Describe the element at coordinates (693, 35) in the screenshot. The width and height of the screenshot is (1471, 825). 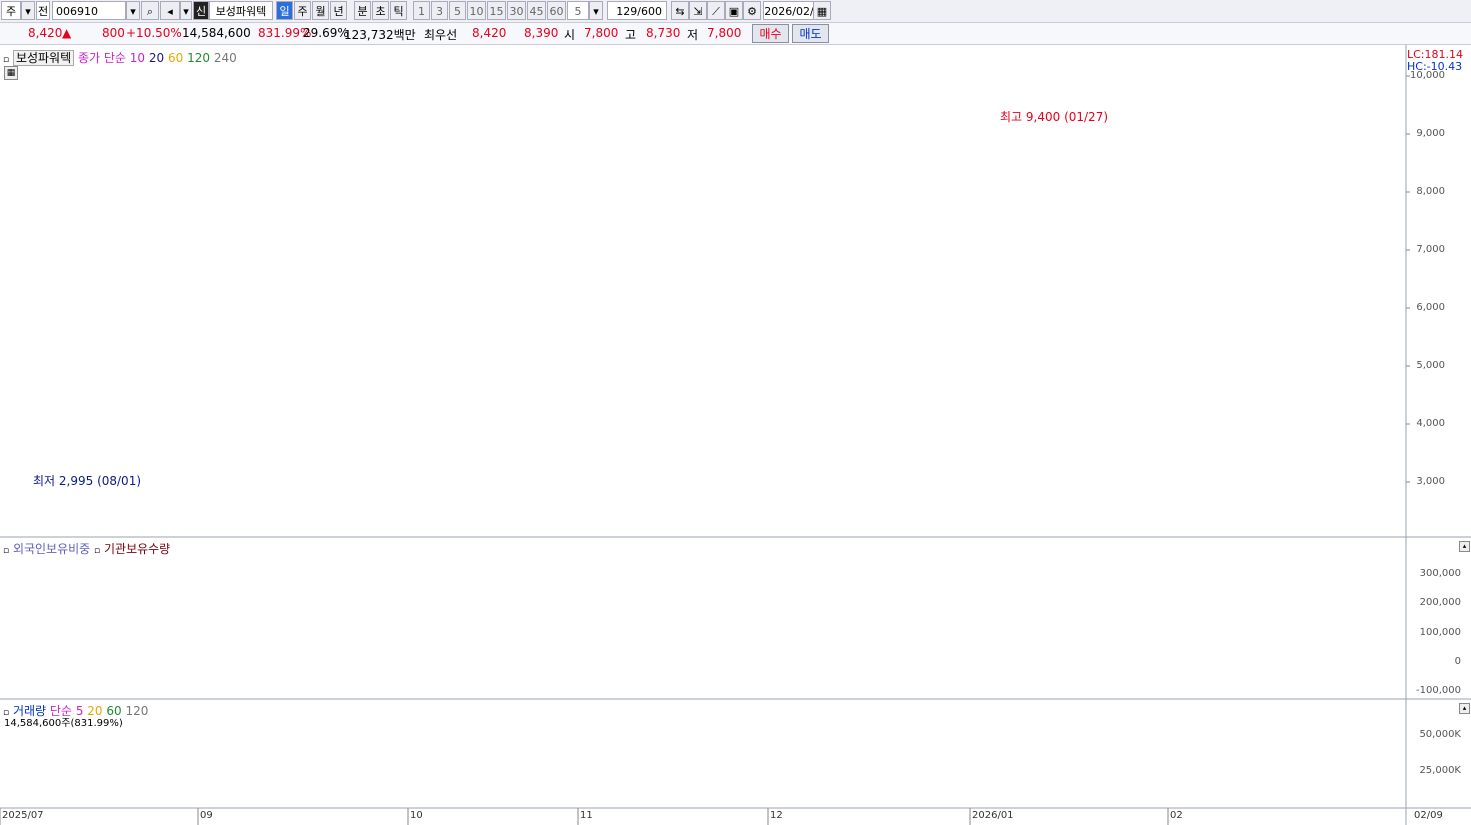
I see `low-label: 저` at that location.